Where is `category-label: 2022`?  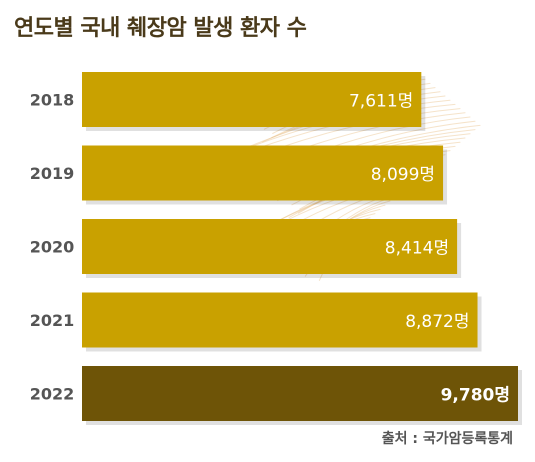 category-label: 2022 is located at coordinates (52, 394).